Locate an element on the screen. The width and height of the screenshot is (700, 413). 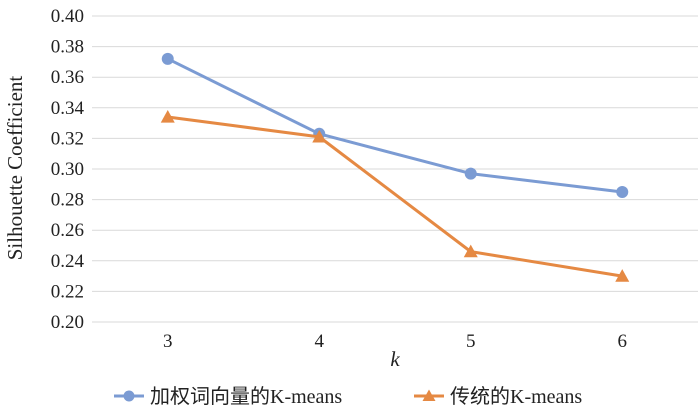
y-tick-label: 0.38 is located at coordinates (67, 47).